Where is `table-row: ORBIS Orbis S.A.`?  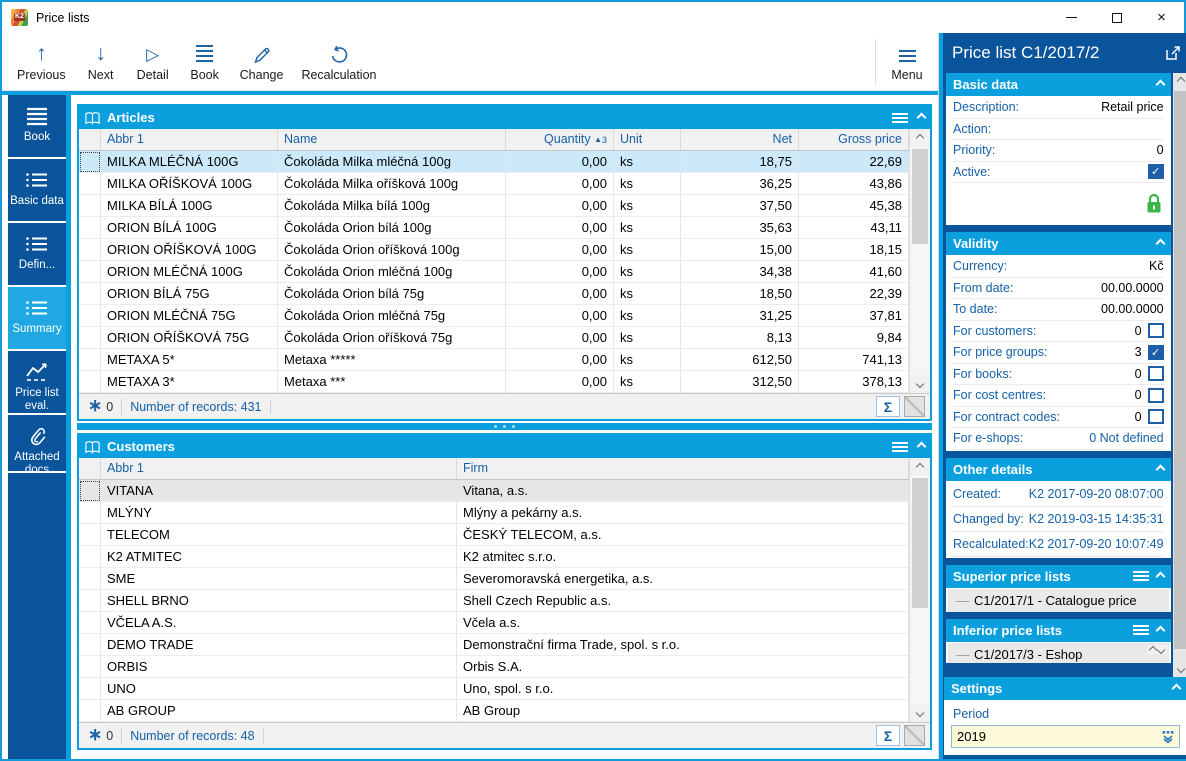
table-row: ORBIS Orbis S.A. is located at coordinates (494, 667).